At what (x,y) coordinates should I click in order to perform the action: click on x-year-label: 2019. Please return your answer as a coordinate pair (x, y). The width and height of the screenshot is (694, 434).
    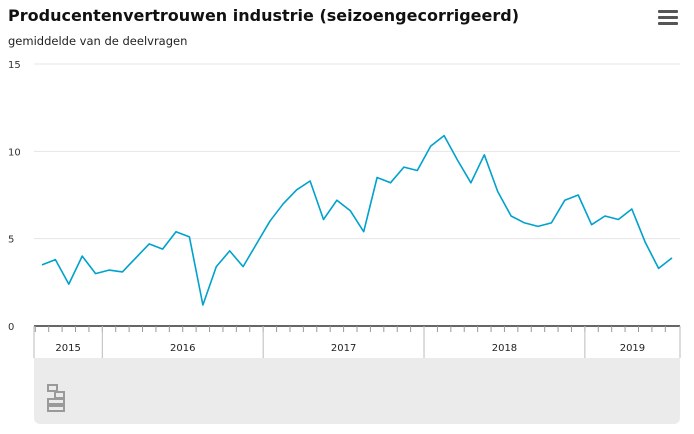
    Looking at the image, I should click on (632, 348).